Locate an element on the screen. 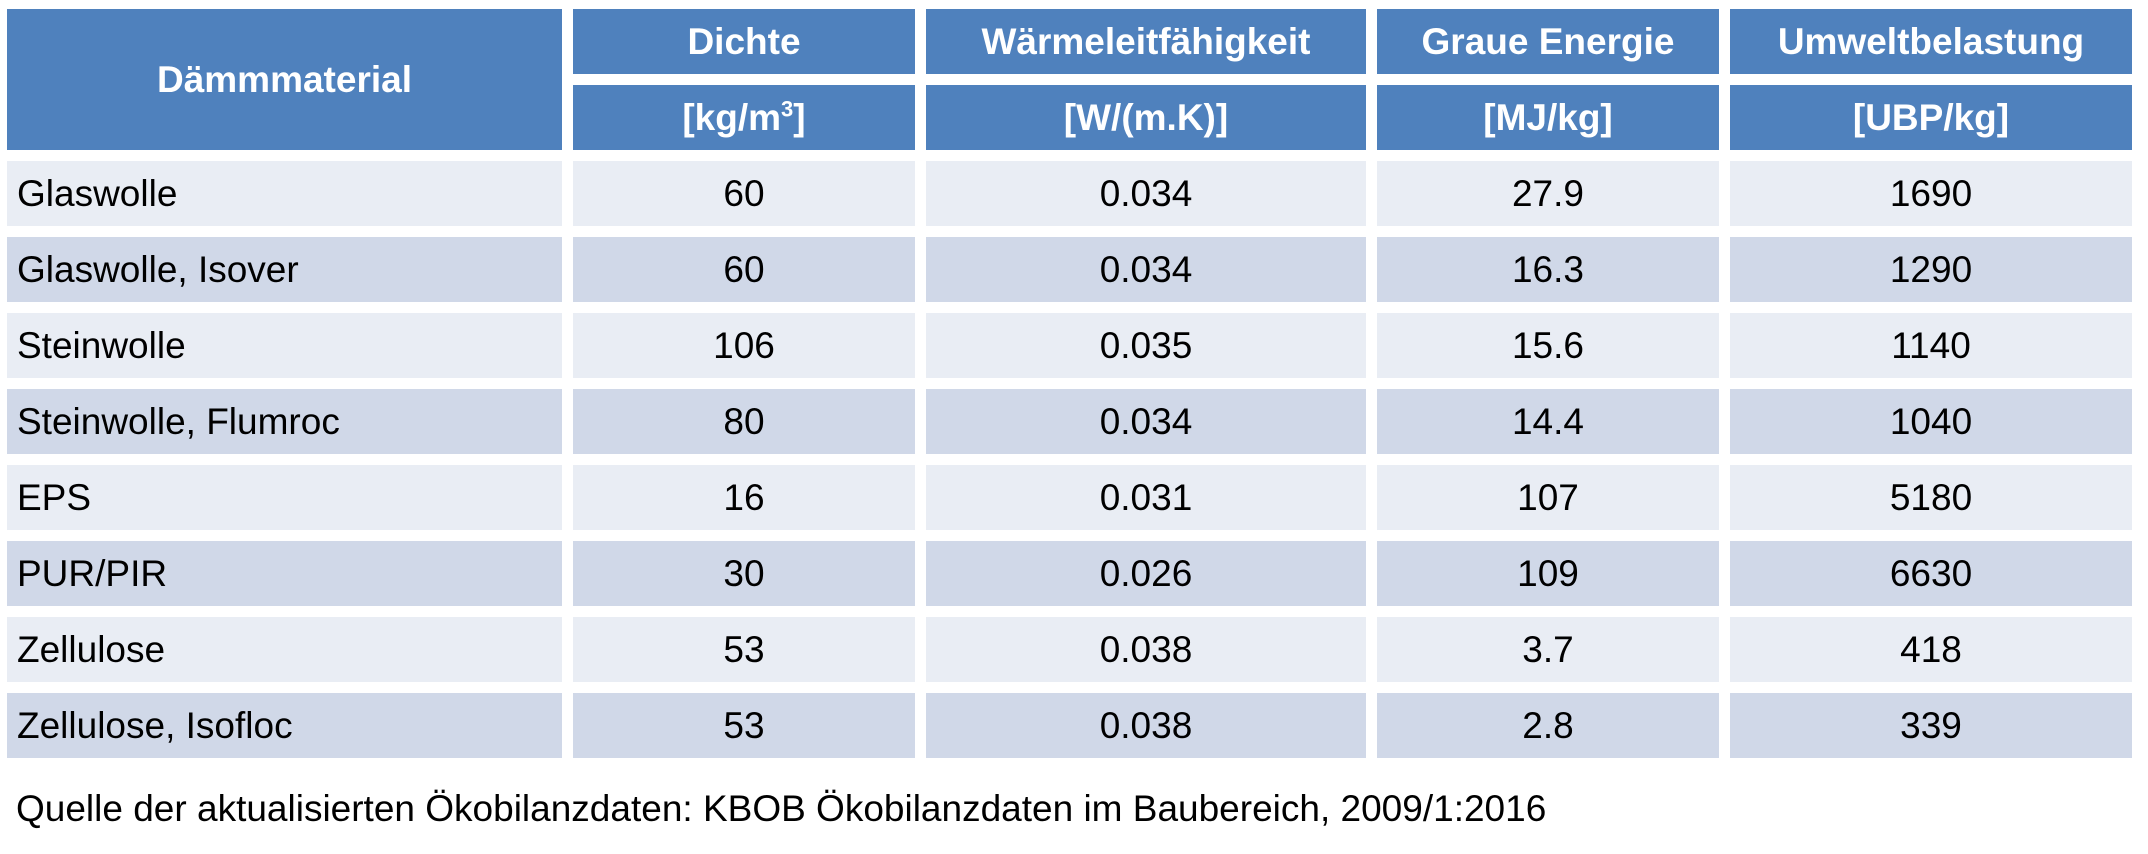 The width and height of the screenshot is (2148, 854). cell-dichte: 80 is located at coordinates (744, 421).